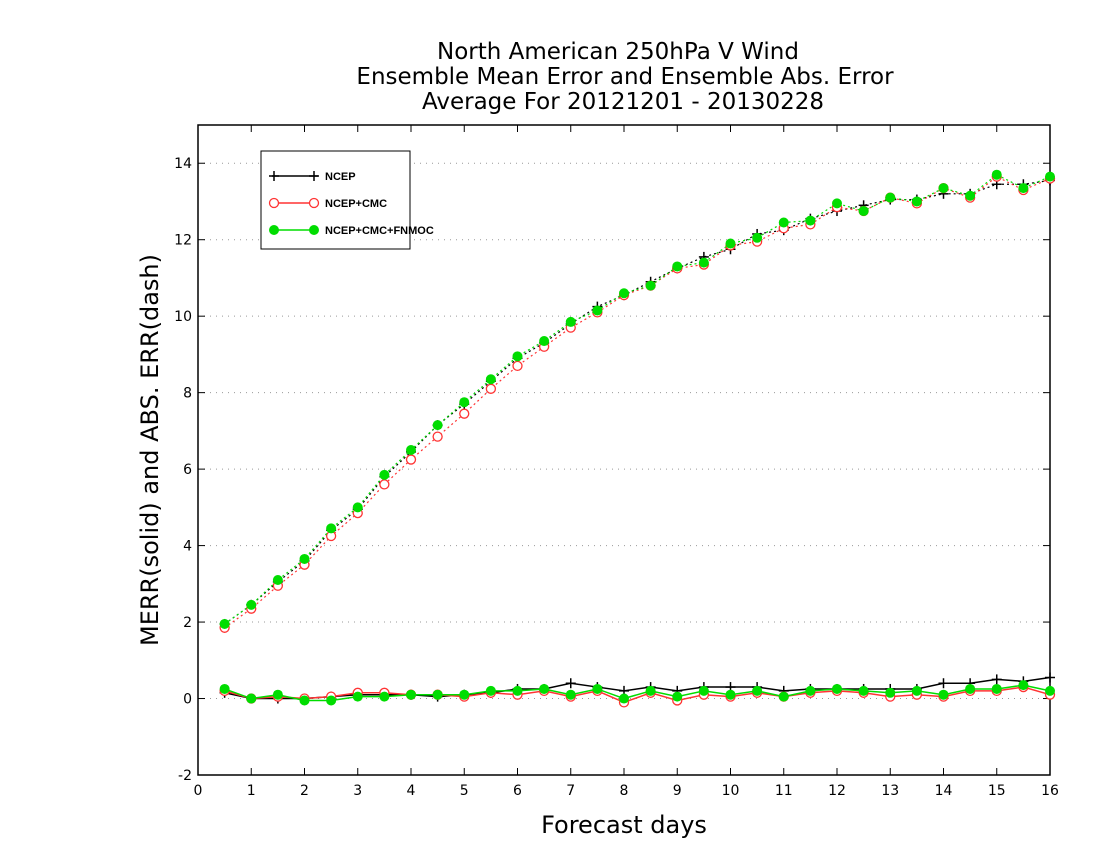  What do you see at coordinates (624, 791) in the screenshot?
I see `x-tick-label: 8` at bounding box center [624, 791].